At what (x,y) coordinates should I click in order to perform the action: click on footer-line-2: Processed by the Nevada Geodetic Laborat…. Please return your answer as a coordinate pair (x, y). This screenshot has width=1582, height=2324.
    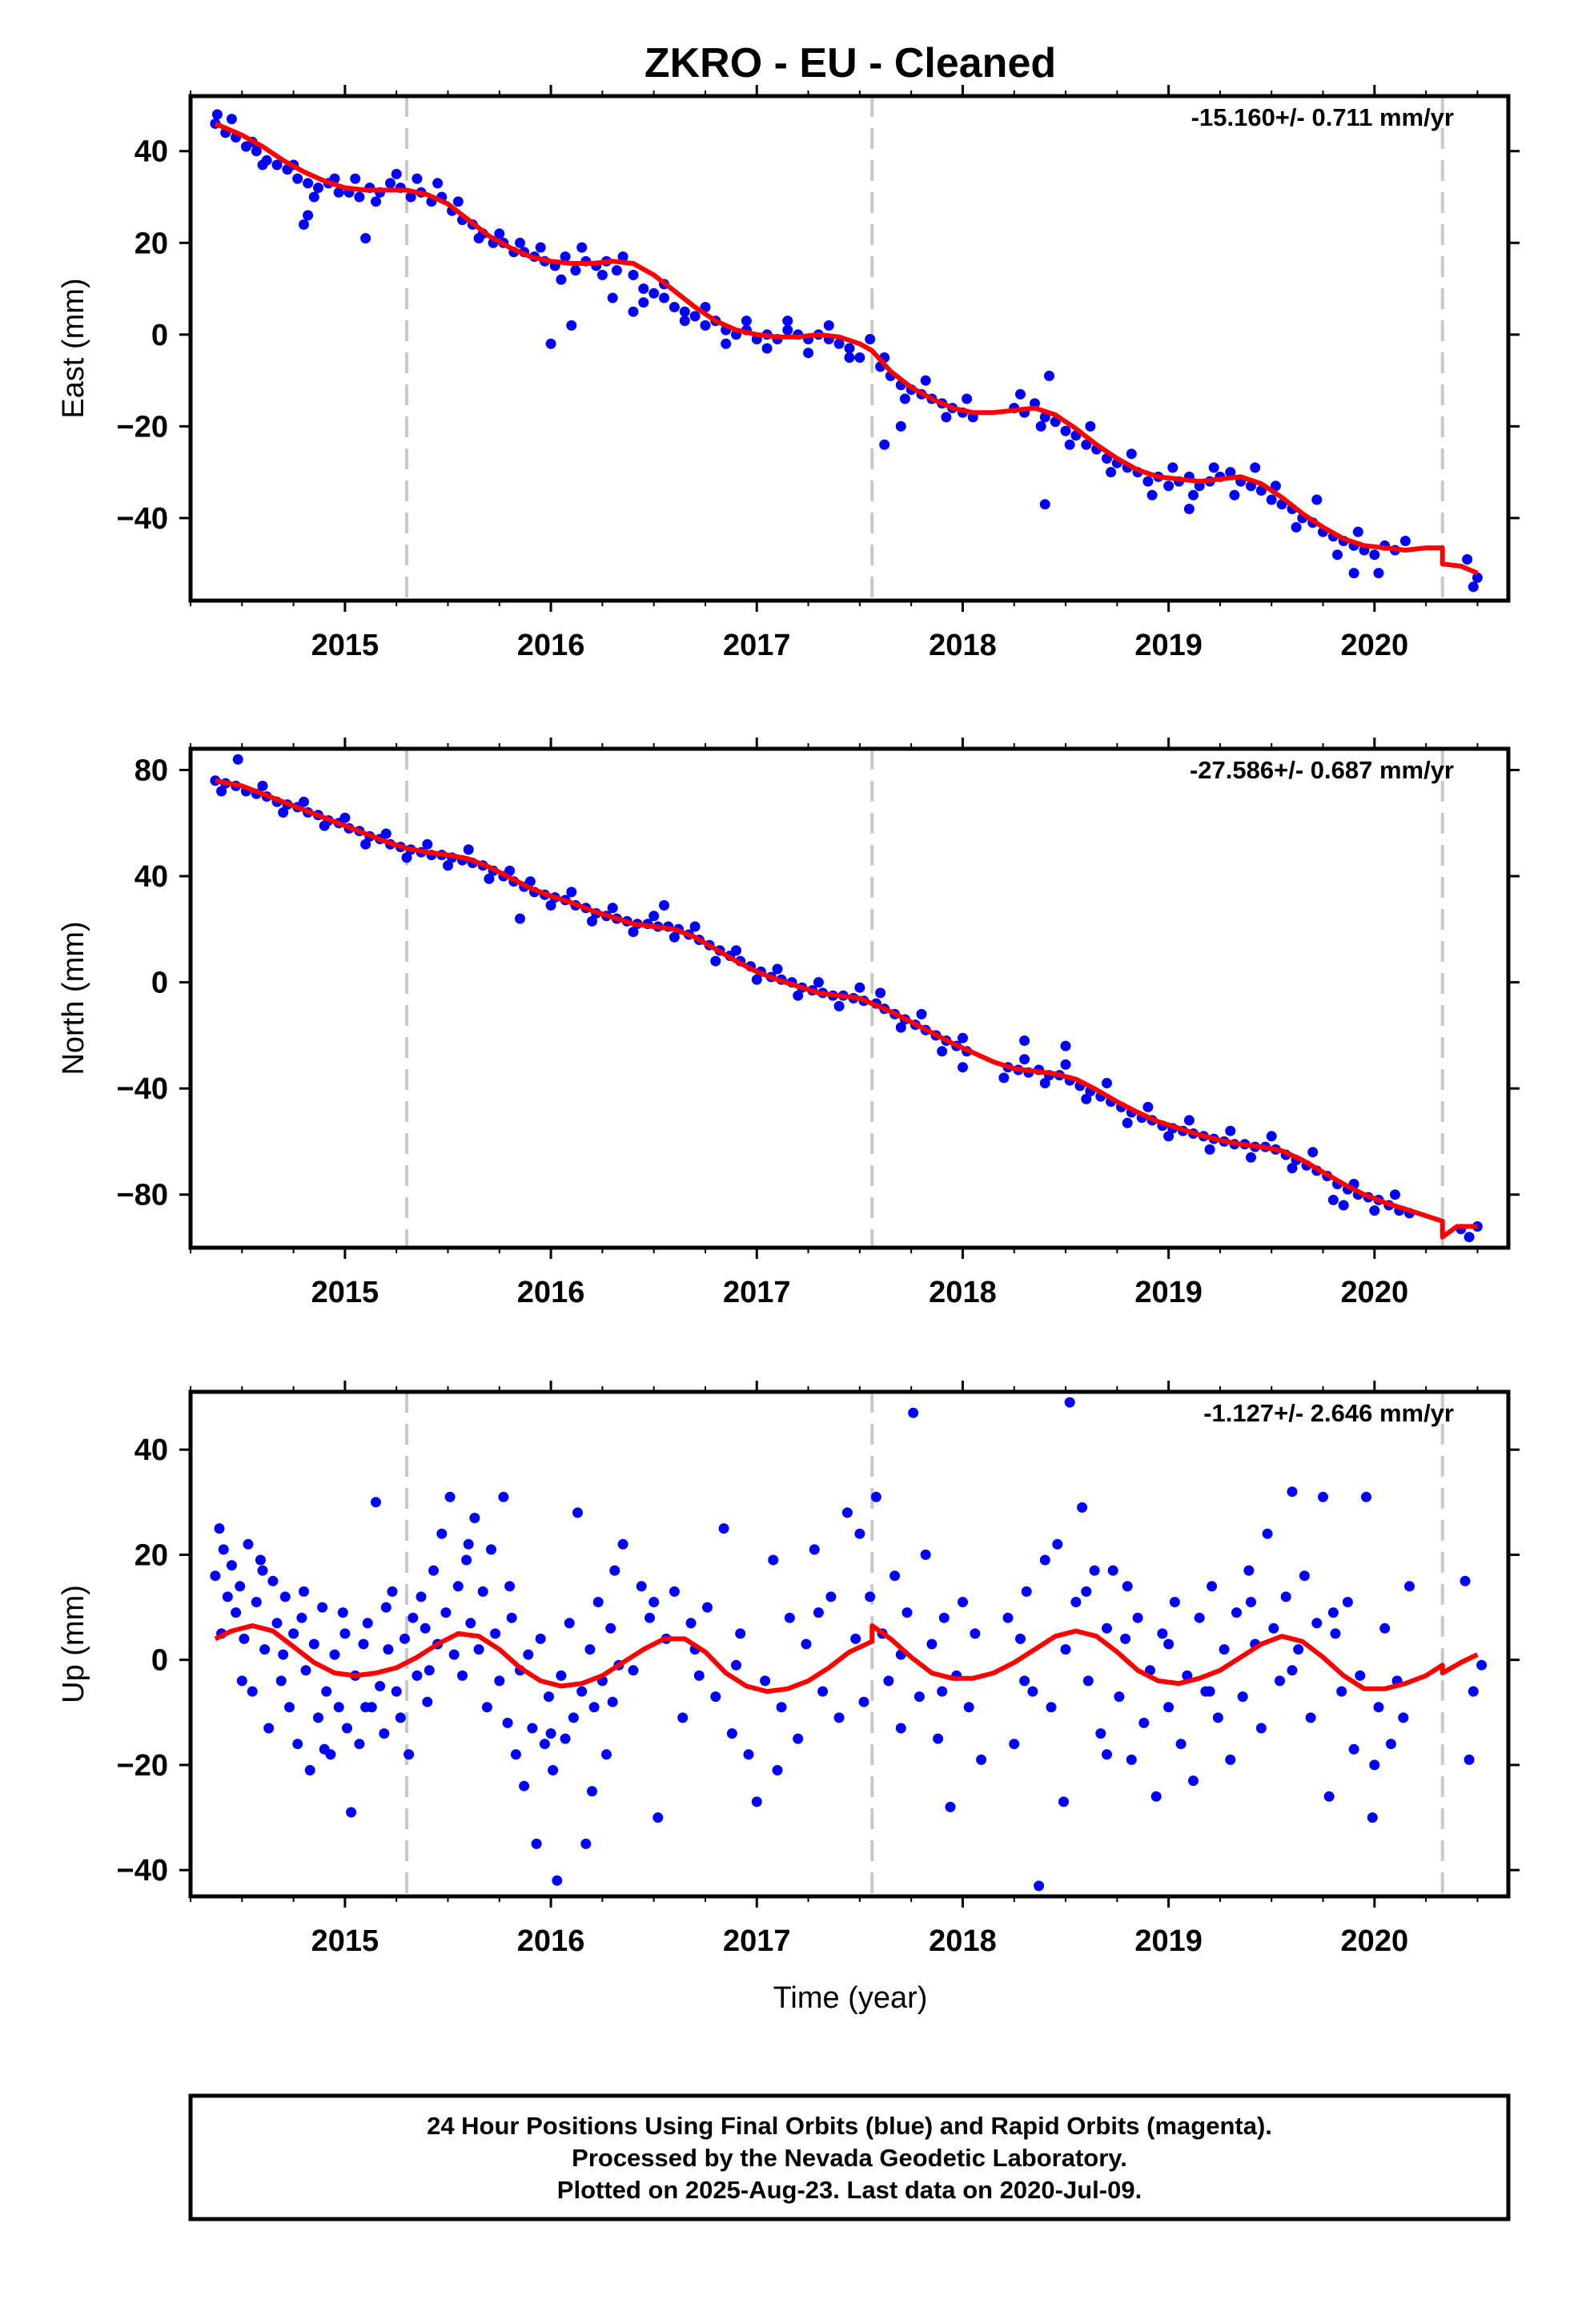
    Looking at the image, I should click on (849, 2158).